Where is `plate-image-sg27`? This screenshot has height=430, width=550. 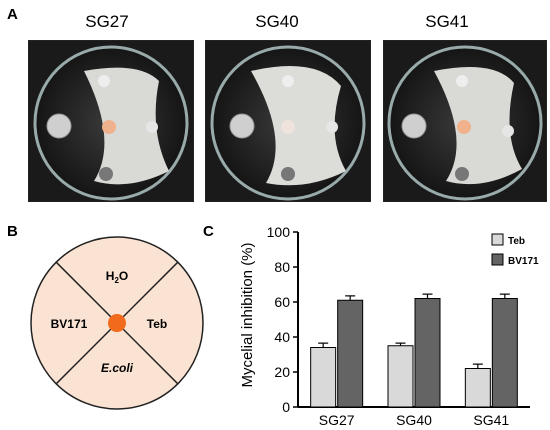 plate-image-sg27 is located at coordinates (111, 121).